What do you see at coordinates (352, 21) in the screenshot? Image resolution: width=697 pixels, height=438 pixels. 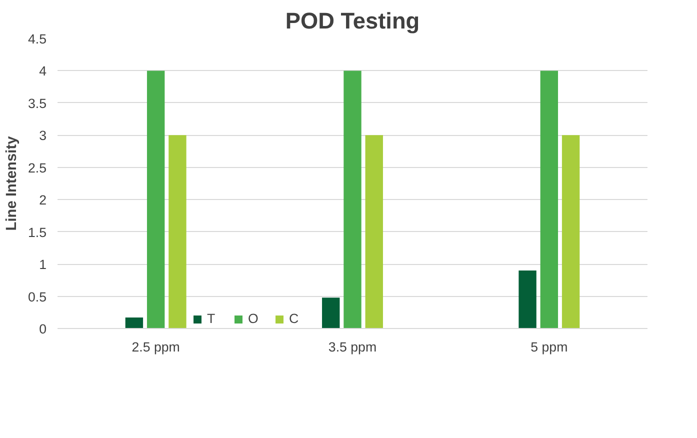 I see `chart-title: POD Testing` at bounding box center [352, 21].